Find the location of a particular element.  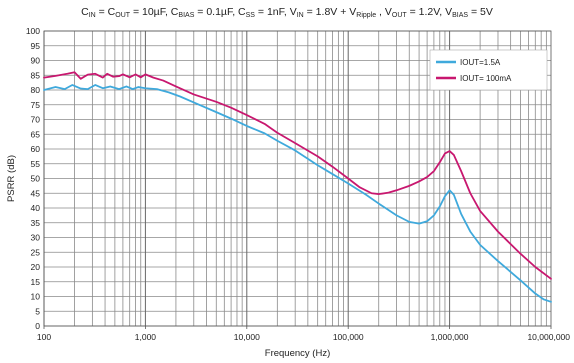

y-tick-label: 40 is located at coordinates (36, 208).